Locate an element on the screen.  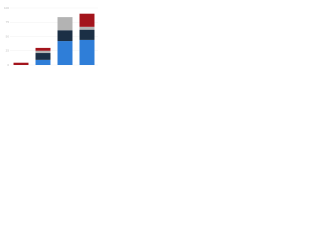
chart: 0 25 50 75 100 is located at coordinates (51, 36).